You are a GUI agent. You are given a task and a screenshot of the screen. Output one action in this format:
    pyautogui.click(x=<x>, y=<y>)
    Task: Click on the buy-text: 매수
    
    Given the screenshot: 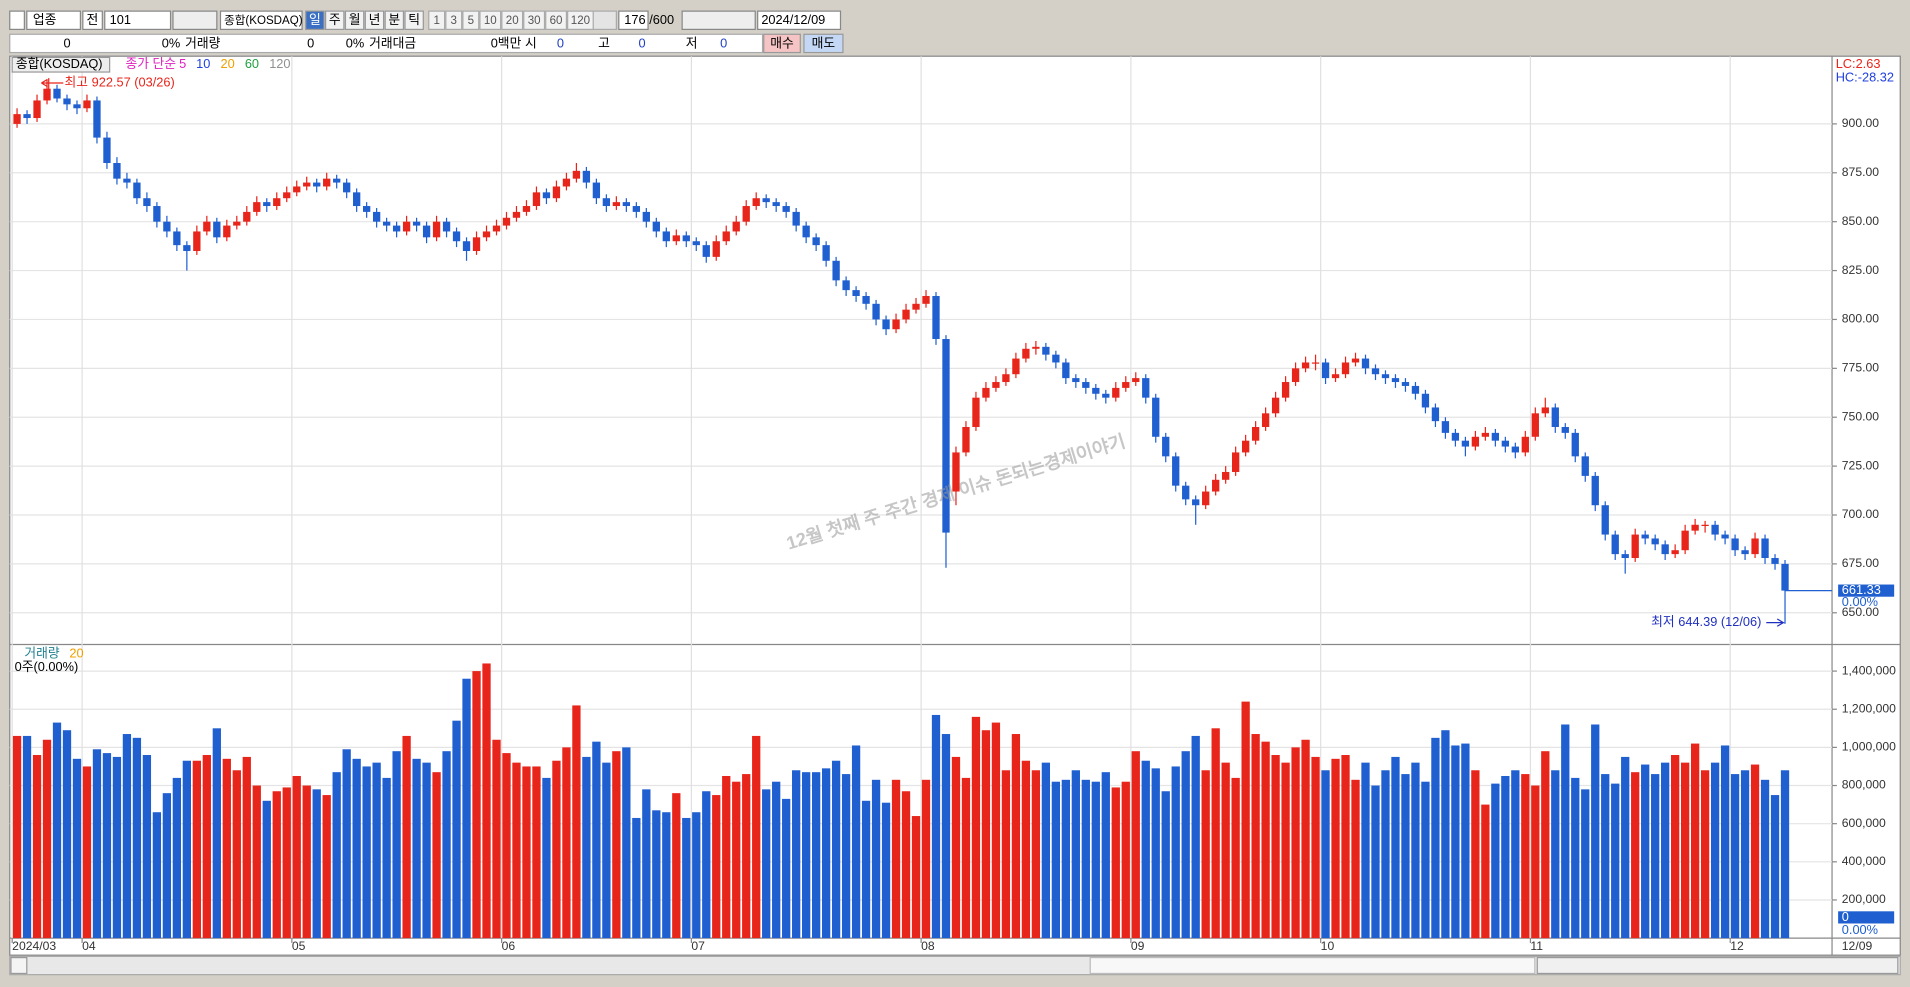 What is the action you would take?
    pyautogui.click(x=782, y=42)
    